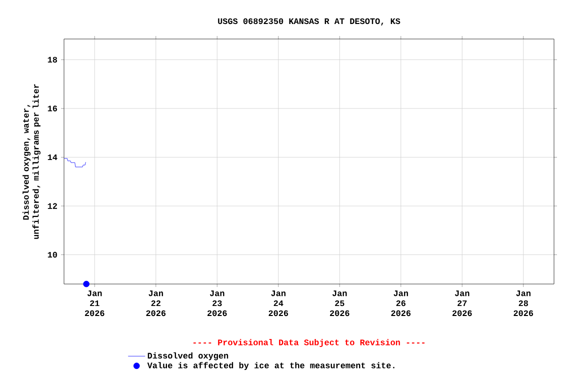  What do you see at coordinates (270, 366) in the screenshot?
I see `legend-label: Value is affected by ice at the measurement site.` at bounding box center [270, 366].